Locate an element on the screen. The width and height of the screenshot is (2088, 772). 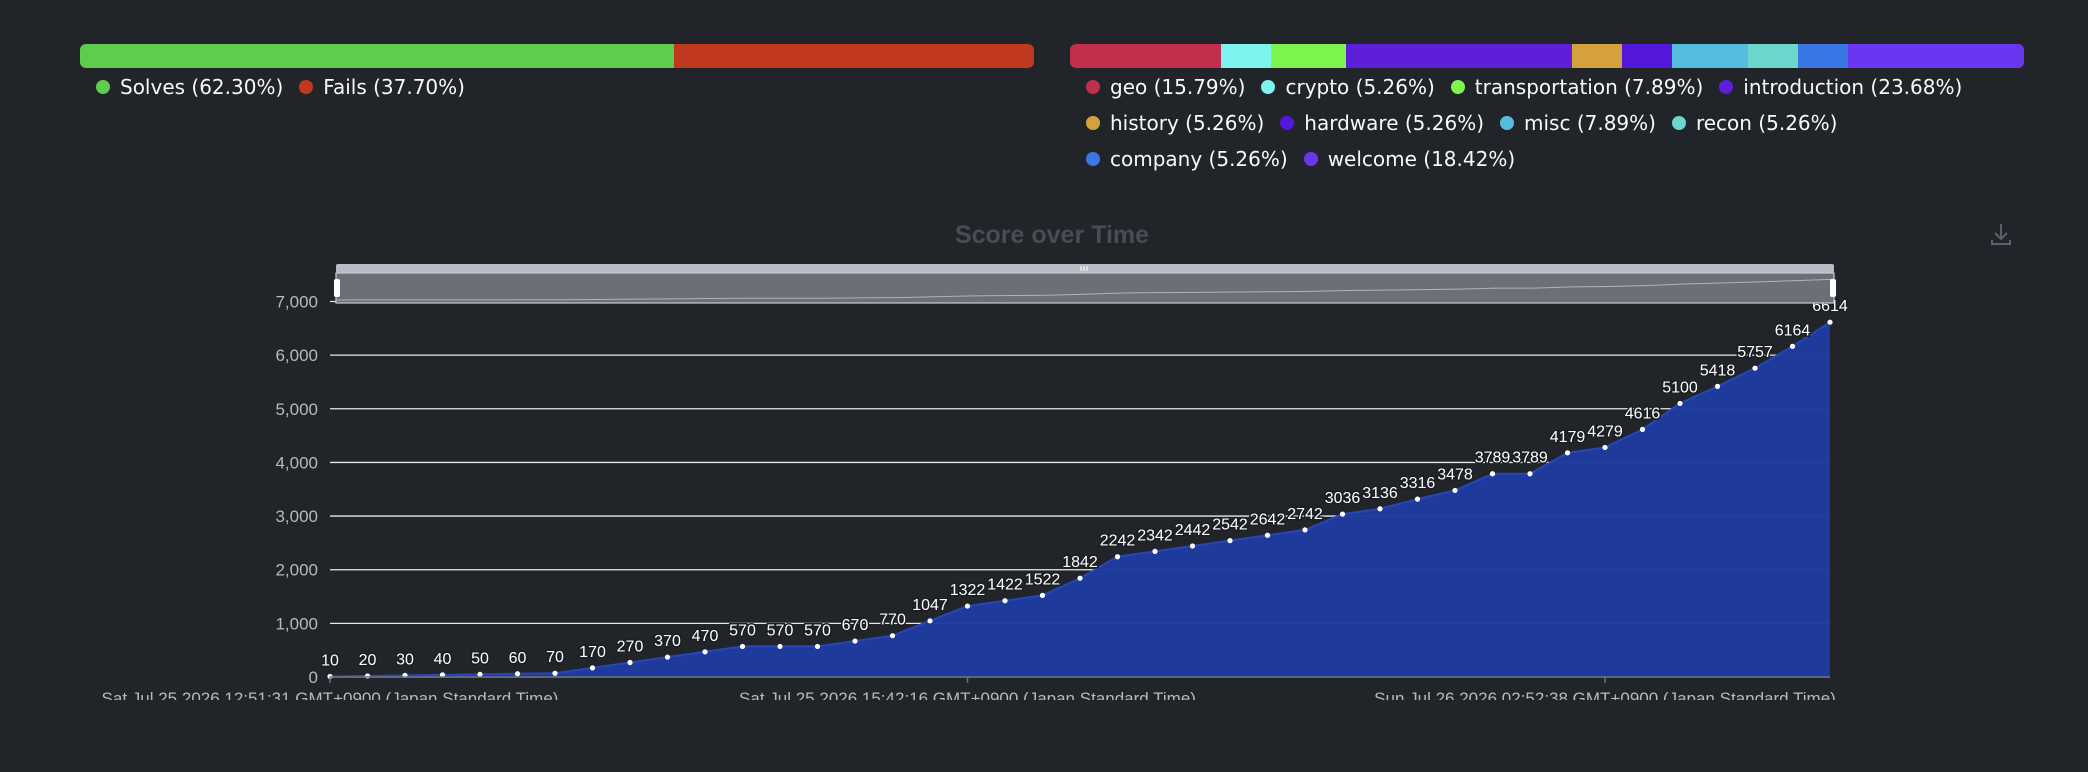
y-tick-label: 2,000 is located at coordinates (296, 570).